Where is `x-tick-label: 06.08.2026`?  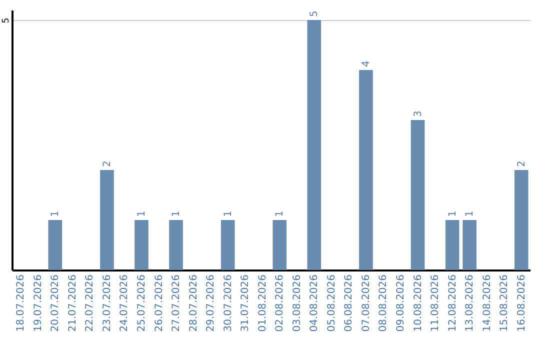
x-tick-label: 06.08.2026 is located at coordinates (349, 303).